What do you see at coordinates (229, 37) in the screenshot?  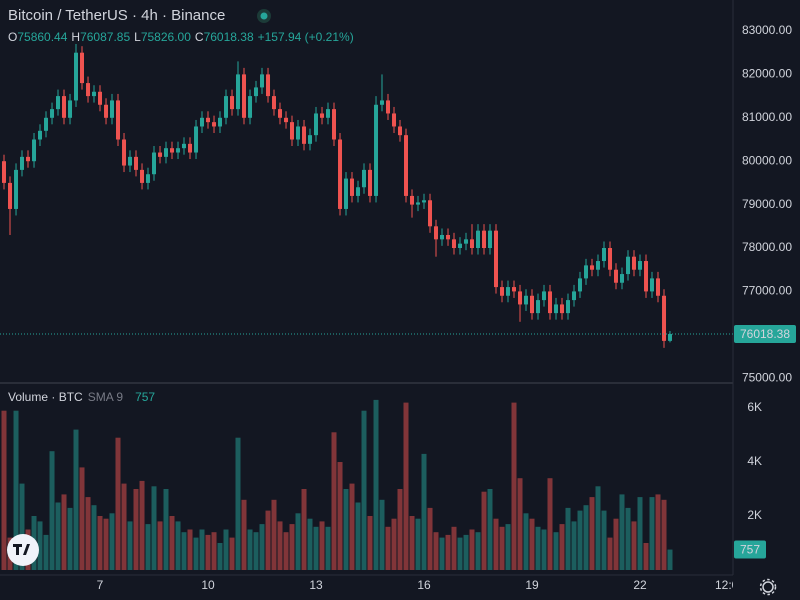 I see `legend-value: 76018.38` at bounding box center [229, 37].